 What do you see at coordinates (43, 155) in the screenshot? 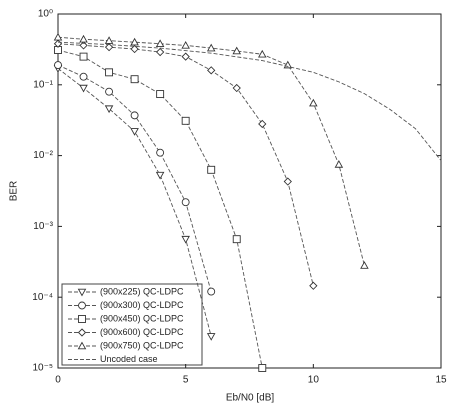
I see `y-tick-label: 10⁻²` at bounding box center [43, 155].